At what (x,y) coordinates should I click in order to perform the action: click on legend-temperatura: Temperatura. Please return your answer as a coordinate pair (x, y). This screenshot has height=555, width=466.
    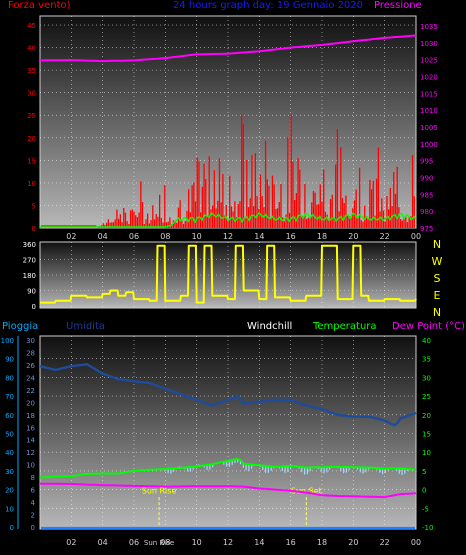
    Looking at the image, I should click on (345, 326).